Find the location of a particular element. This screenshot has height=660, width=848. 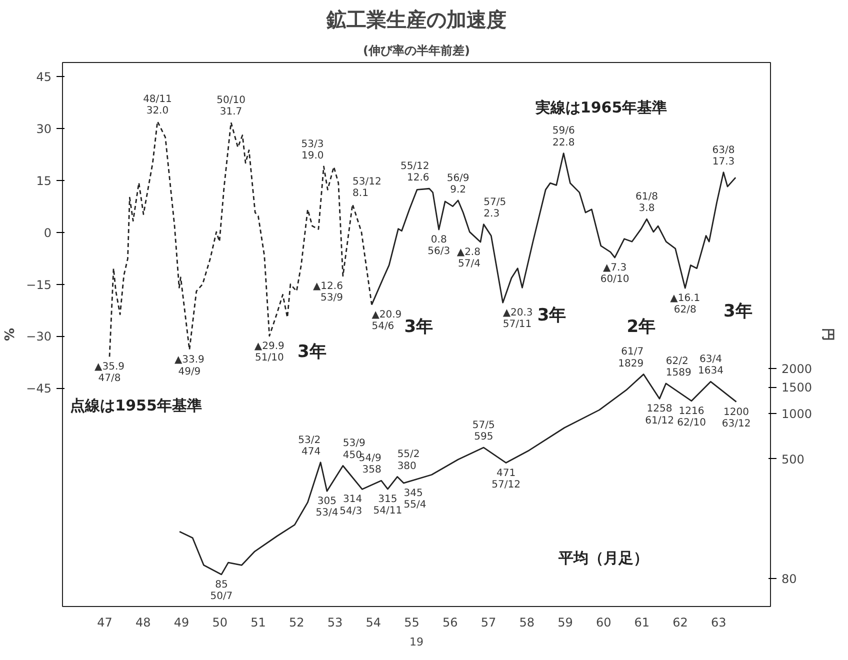

data-label: 1216 62/10 is located at coordinates (691, 417).